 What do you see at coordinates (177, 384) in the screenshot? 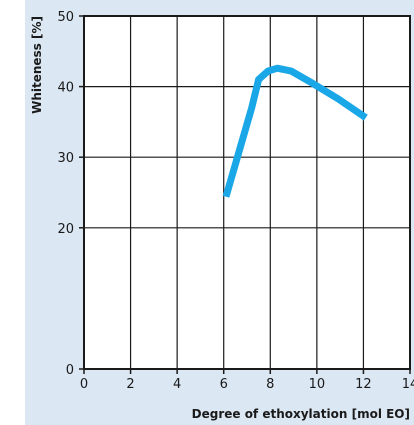
I see `x-tick-label-4: 4` at bounding box center [177, 384].